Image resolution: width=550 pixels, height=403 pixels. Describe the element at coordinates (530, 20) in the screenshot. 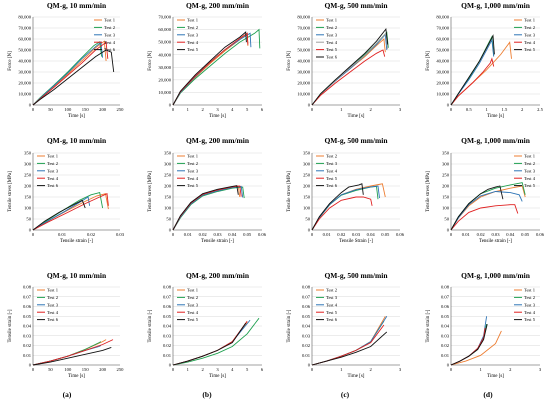

I see `chart-1-4-legend-label-1: Test 1` at that location.